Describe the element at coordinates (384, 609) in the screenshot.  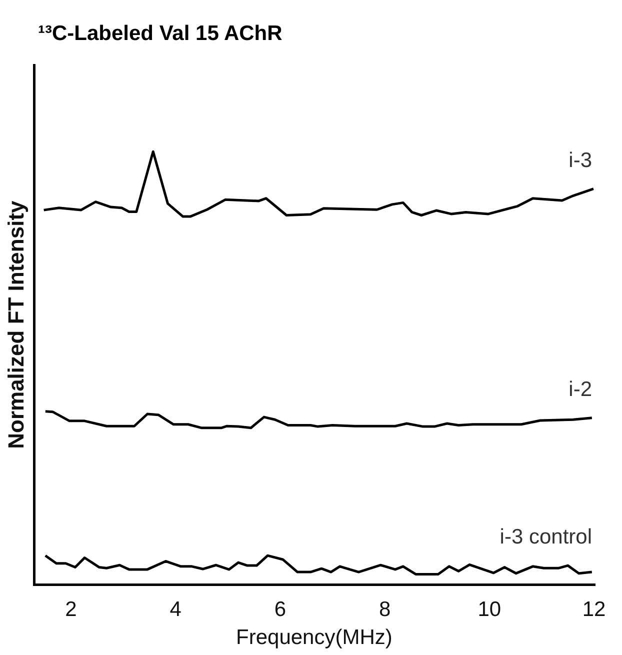
I see `x-tick-label: 8` at that location.